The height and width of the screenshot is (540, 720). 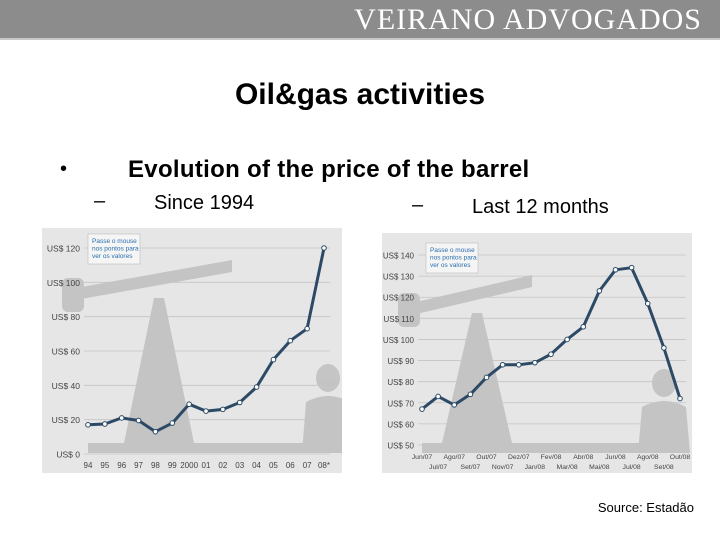 I want to click on brand-logo: VEIRANO ADVOGADOS, so click(x=528, y=19).